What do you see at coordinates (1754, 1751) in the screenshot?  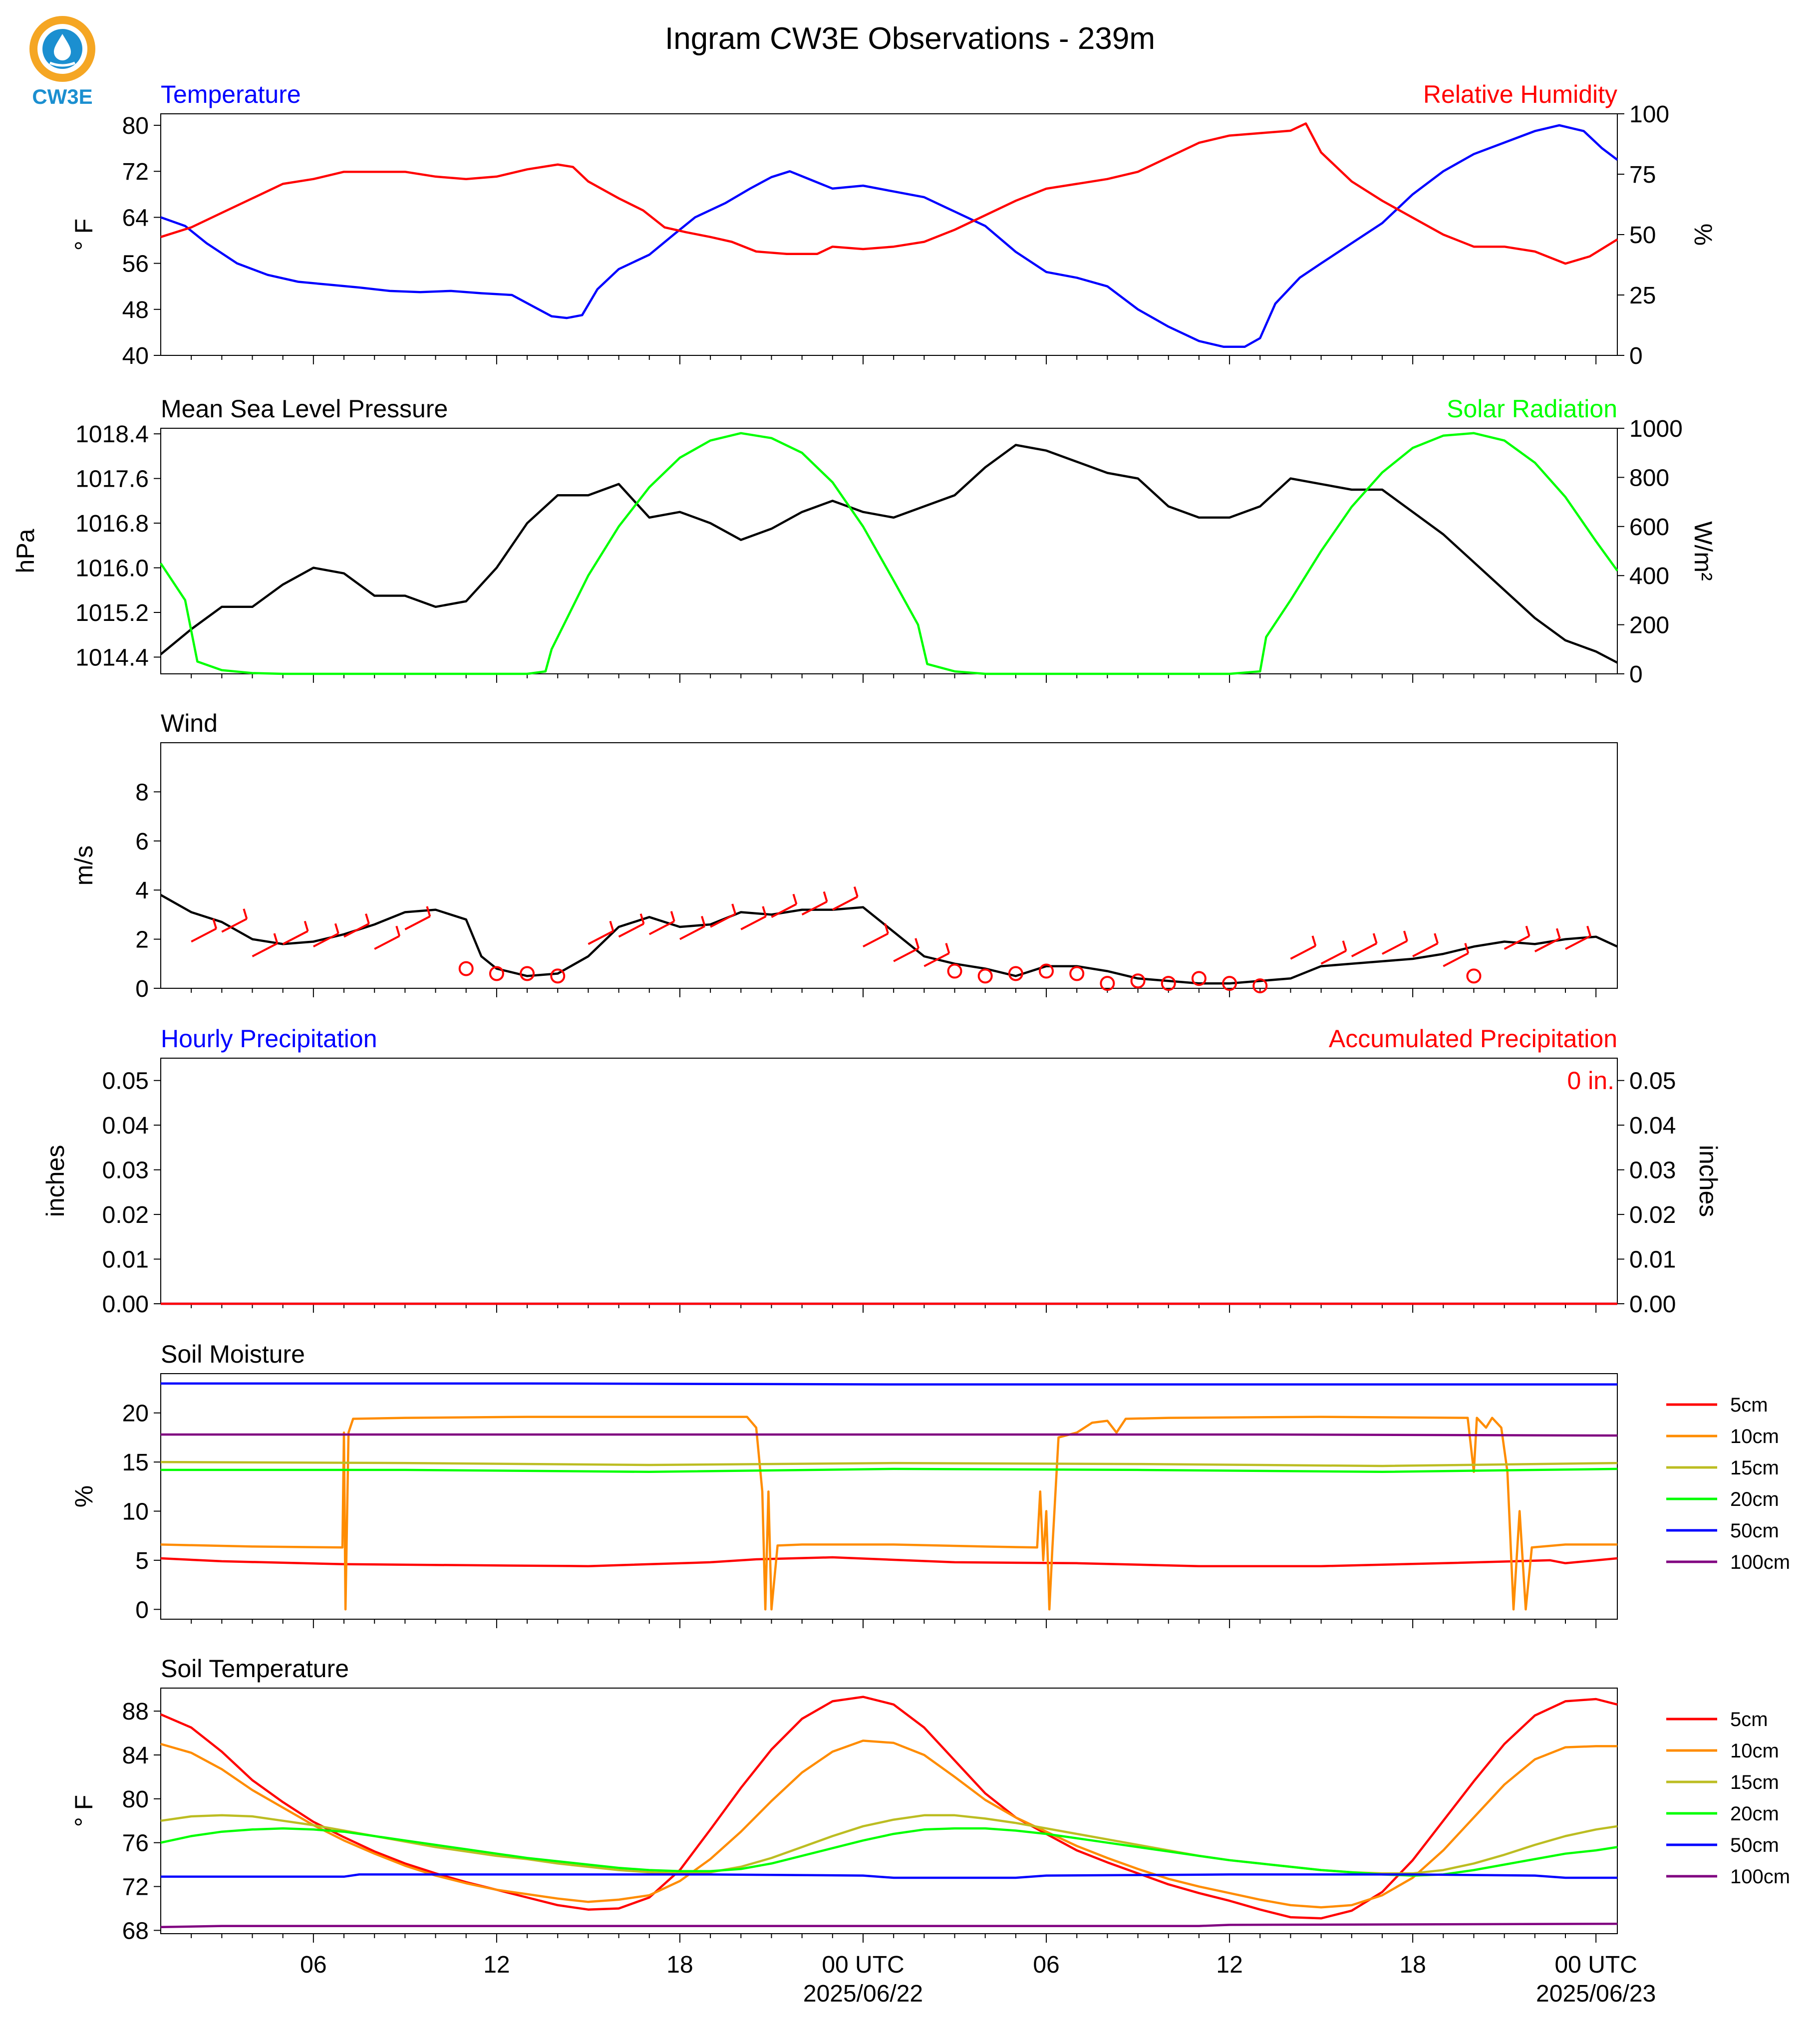 I see `legend-label: 10cm` at bounding box center [1754, 1751].